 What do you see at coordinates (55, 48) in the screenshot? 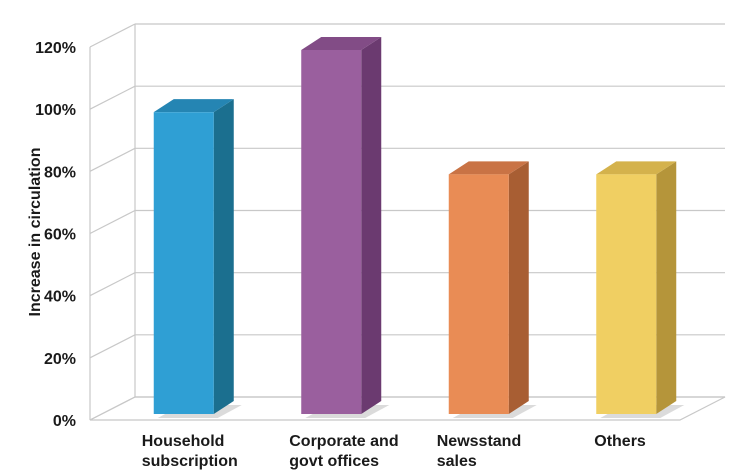
I see `y-tick-label: 120%` at bounding box center [55, 48].